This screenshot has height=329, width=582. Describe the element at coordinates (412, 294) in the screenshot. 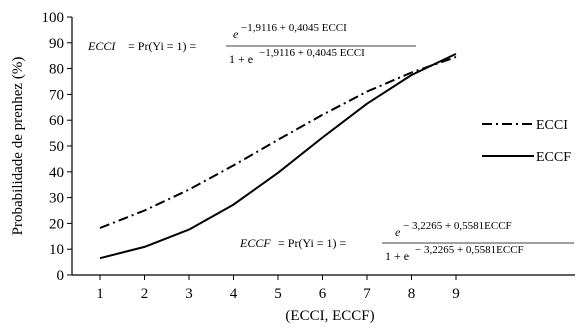

I see `x-tick-label: 8` at that location.